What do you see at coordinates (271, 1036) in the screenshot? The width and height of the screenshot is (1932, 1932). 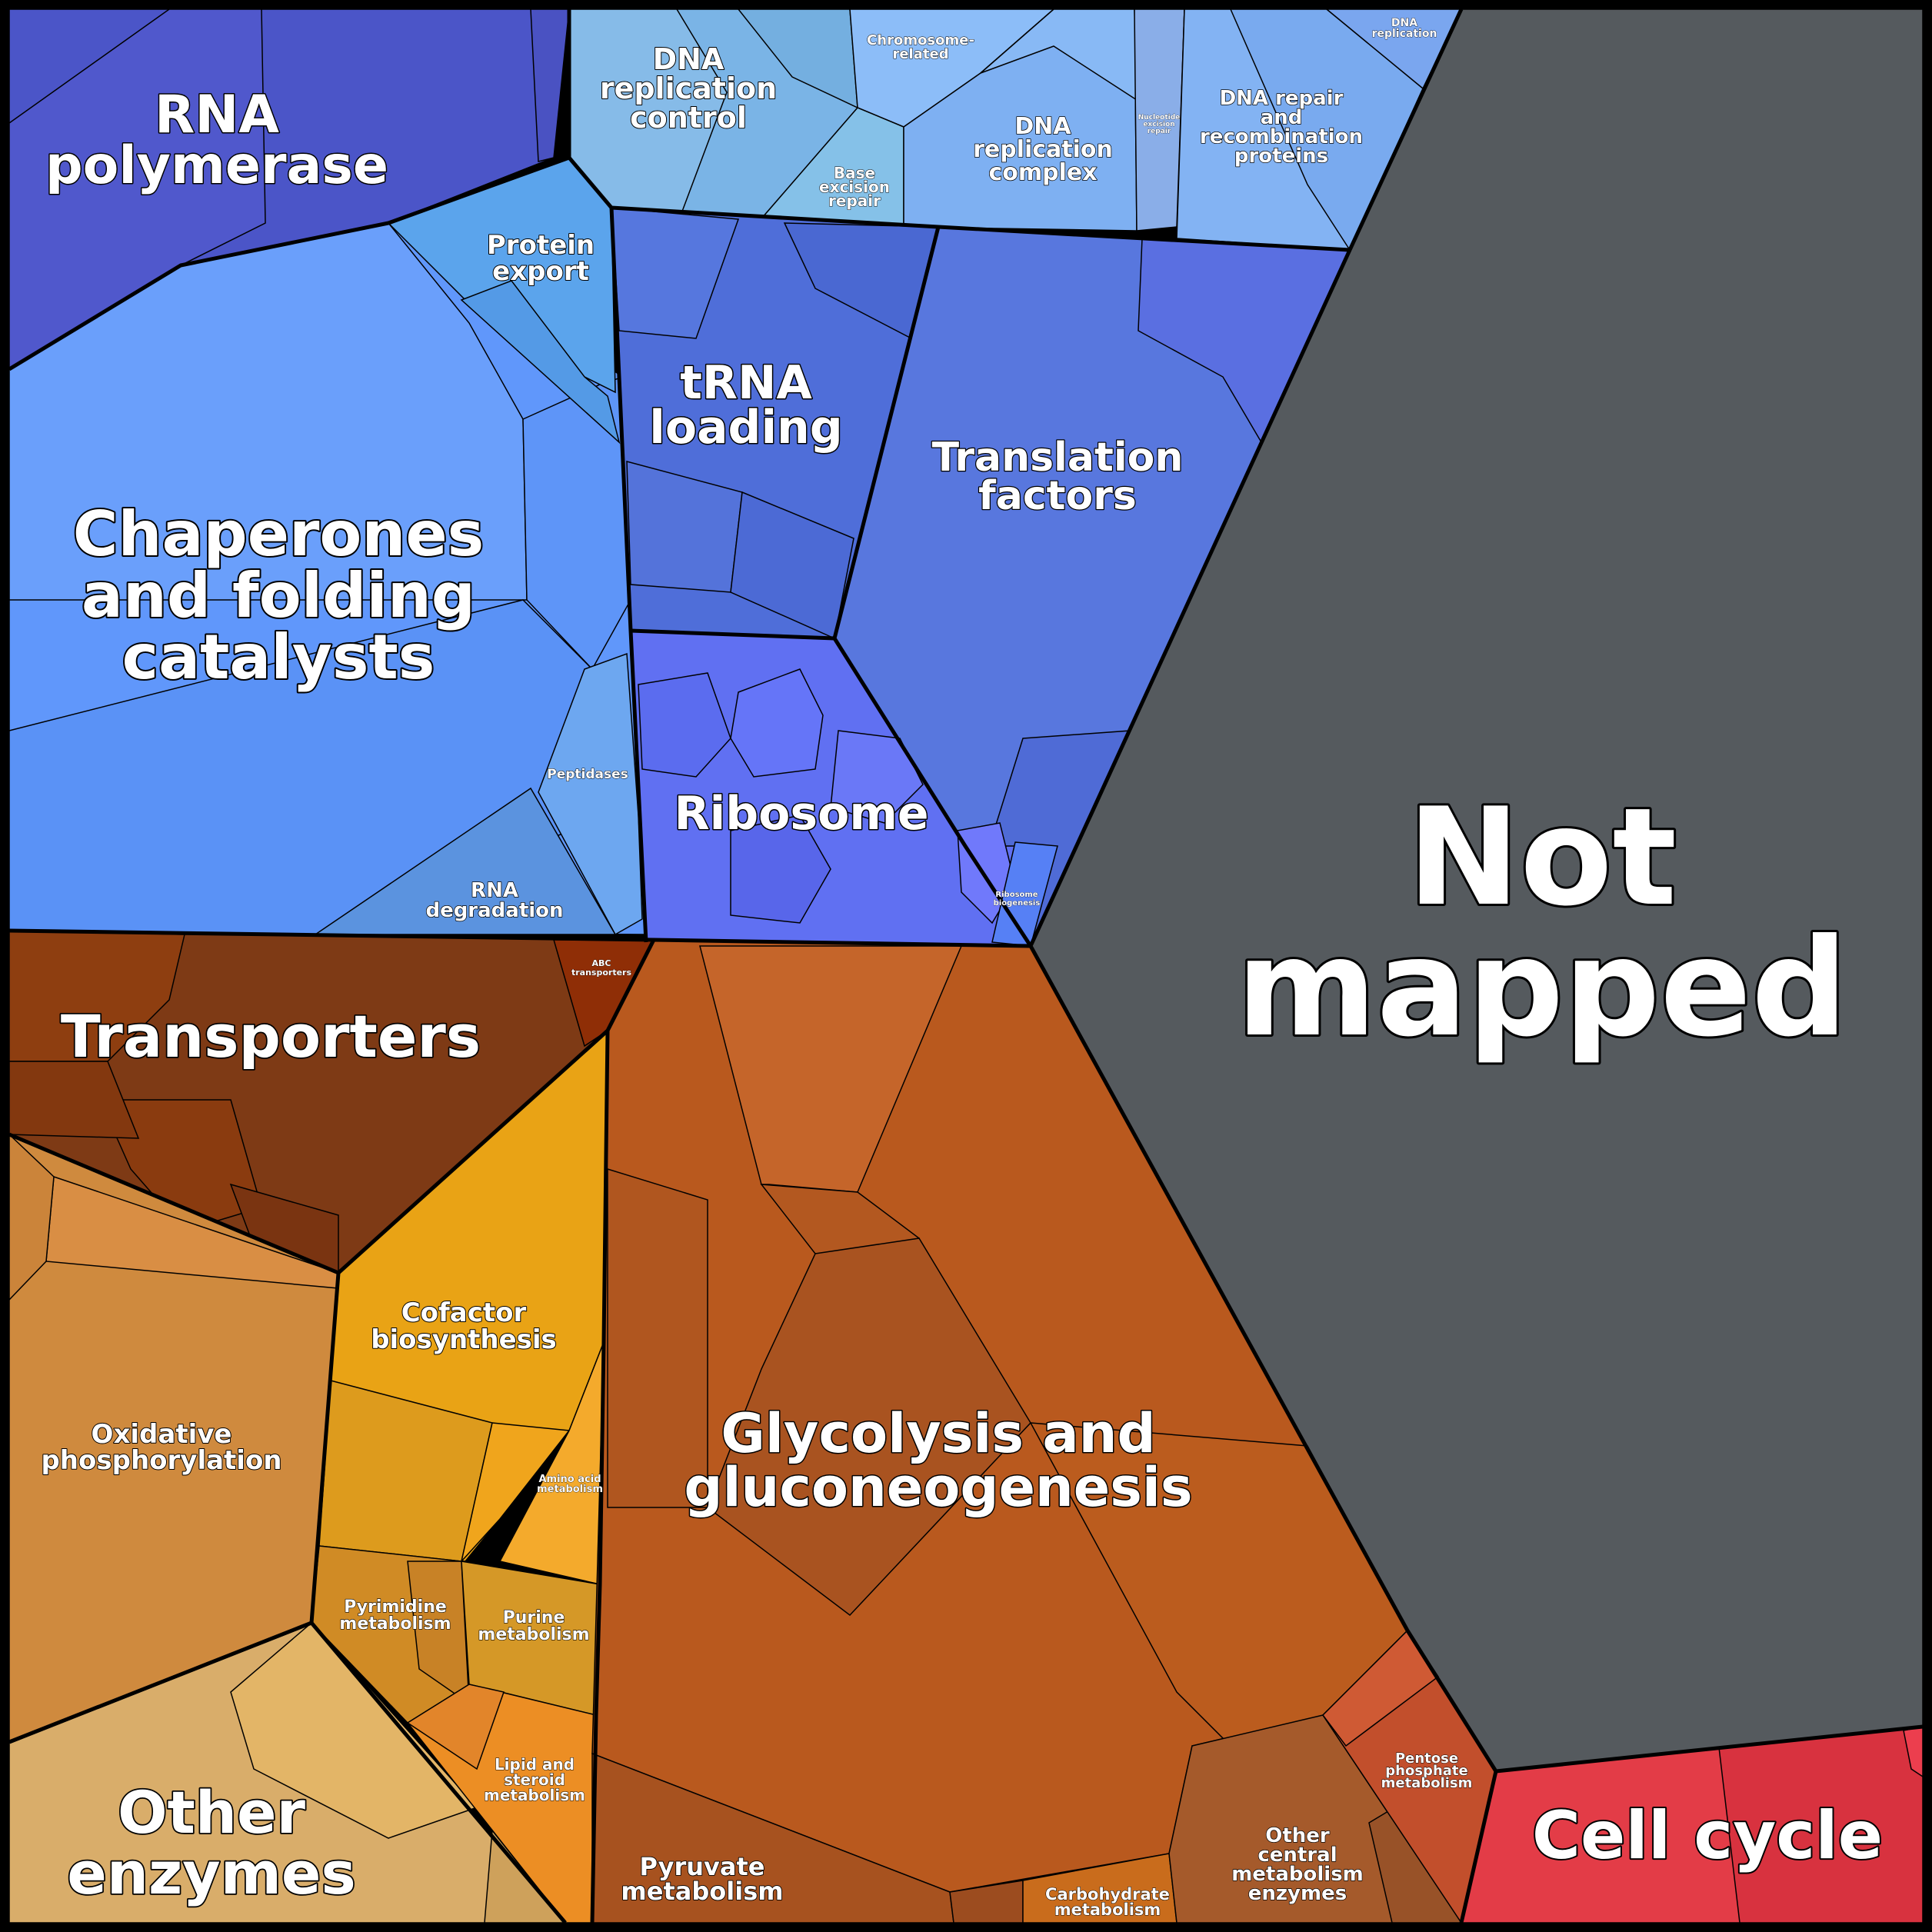 I see `label-transporters: Transporters` at bounding box center [271, 1036].